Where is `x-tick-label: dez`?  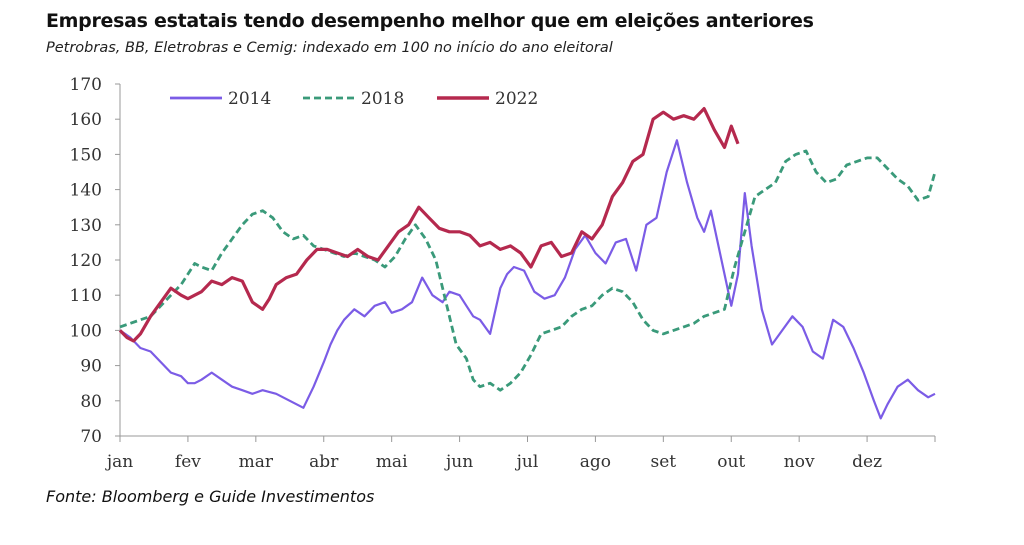
x-tick-label: dez is located at coordinates (867, 462).